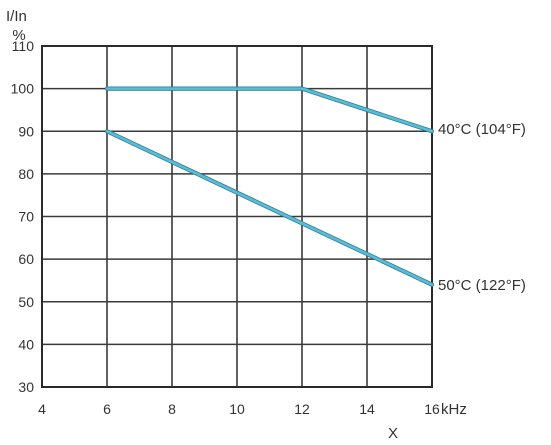 The width and height of the screenshot is (551, 445). What do you see at coordinates (26, 217) in the screenshot?
I see `y-tick-label: 70` at bounding box center [26, 217].